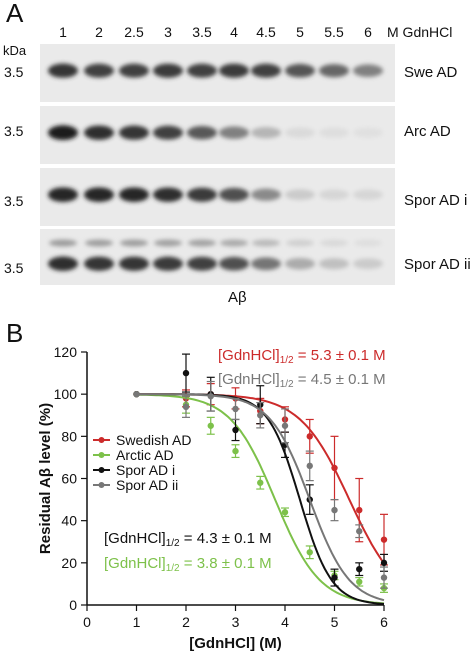 The image size is (474, 651). Describe the element at coordinates (431, 72) in the screenshot. I see `blot-label-swe: Swe AD` at that location.